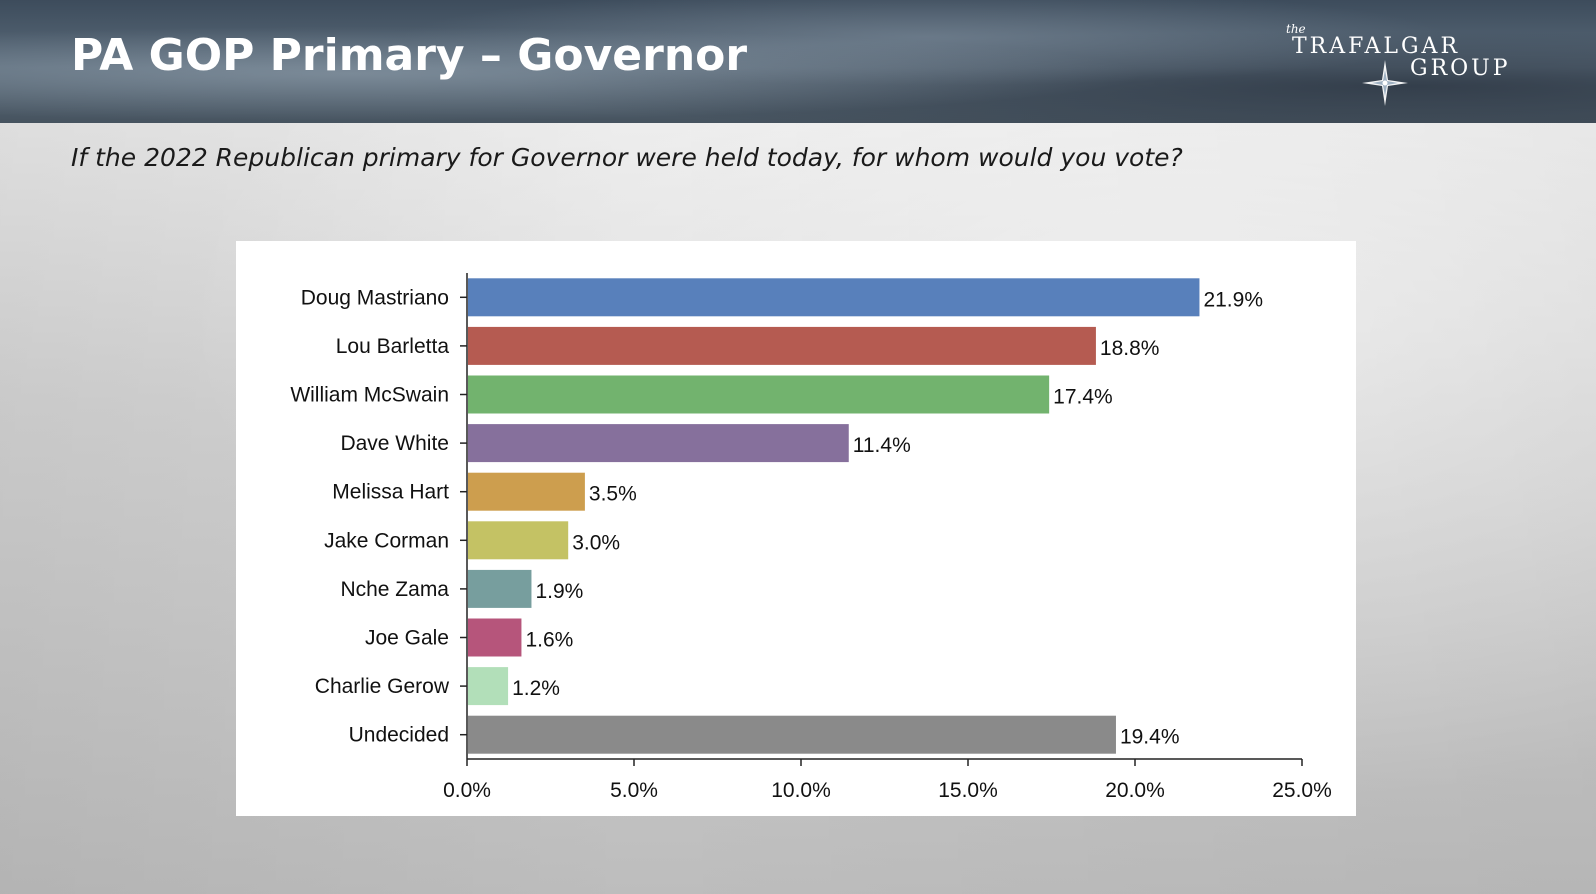 The width and height of the screenshot is (1596, 894). What do you see at coordinates (518, 540) in the screenshot?
I see `bar-jake-corman` at bounding box center [518, 540].